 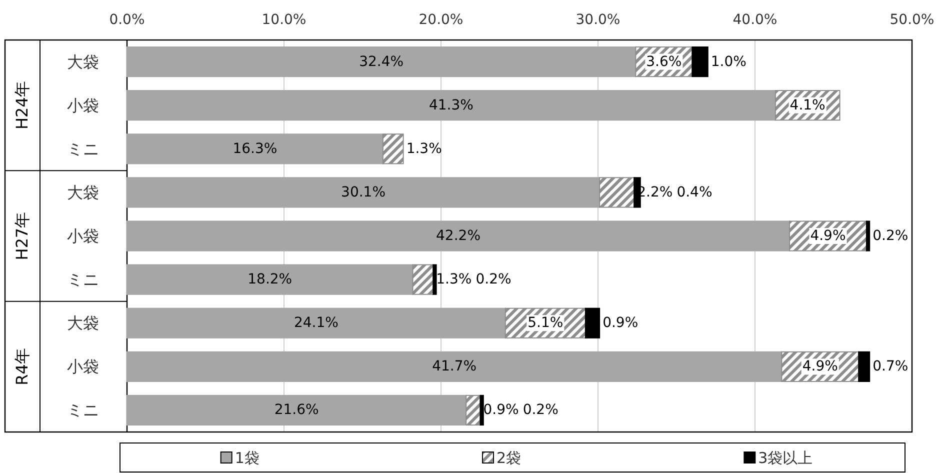 I want to click on text: R4年, so click(x=22, y=367).